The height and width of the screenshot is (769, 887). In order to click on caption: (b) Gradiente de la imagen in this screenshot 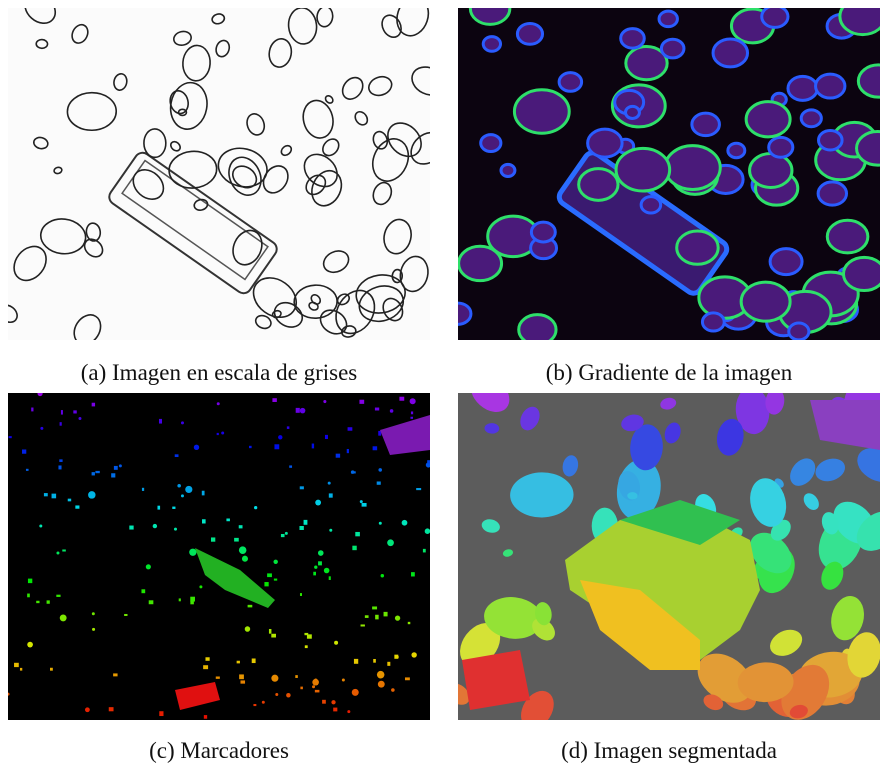, I will do `click(669, 372)`.